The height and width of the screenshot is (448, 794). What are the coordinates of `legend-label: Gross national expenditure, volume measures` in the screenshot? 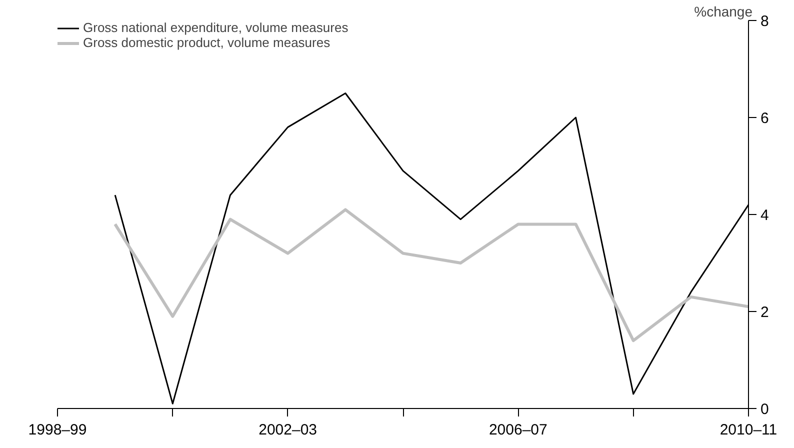 It's located at (215, 27).